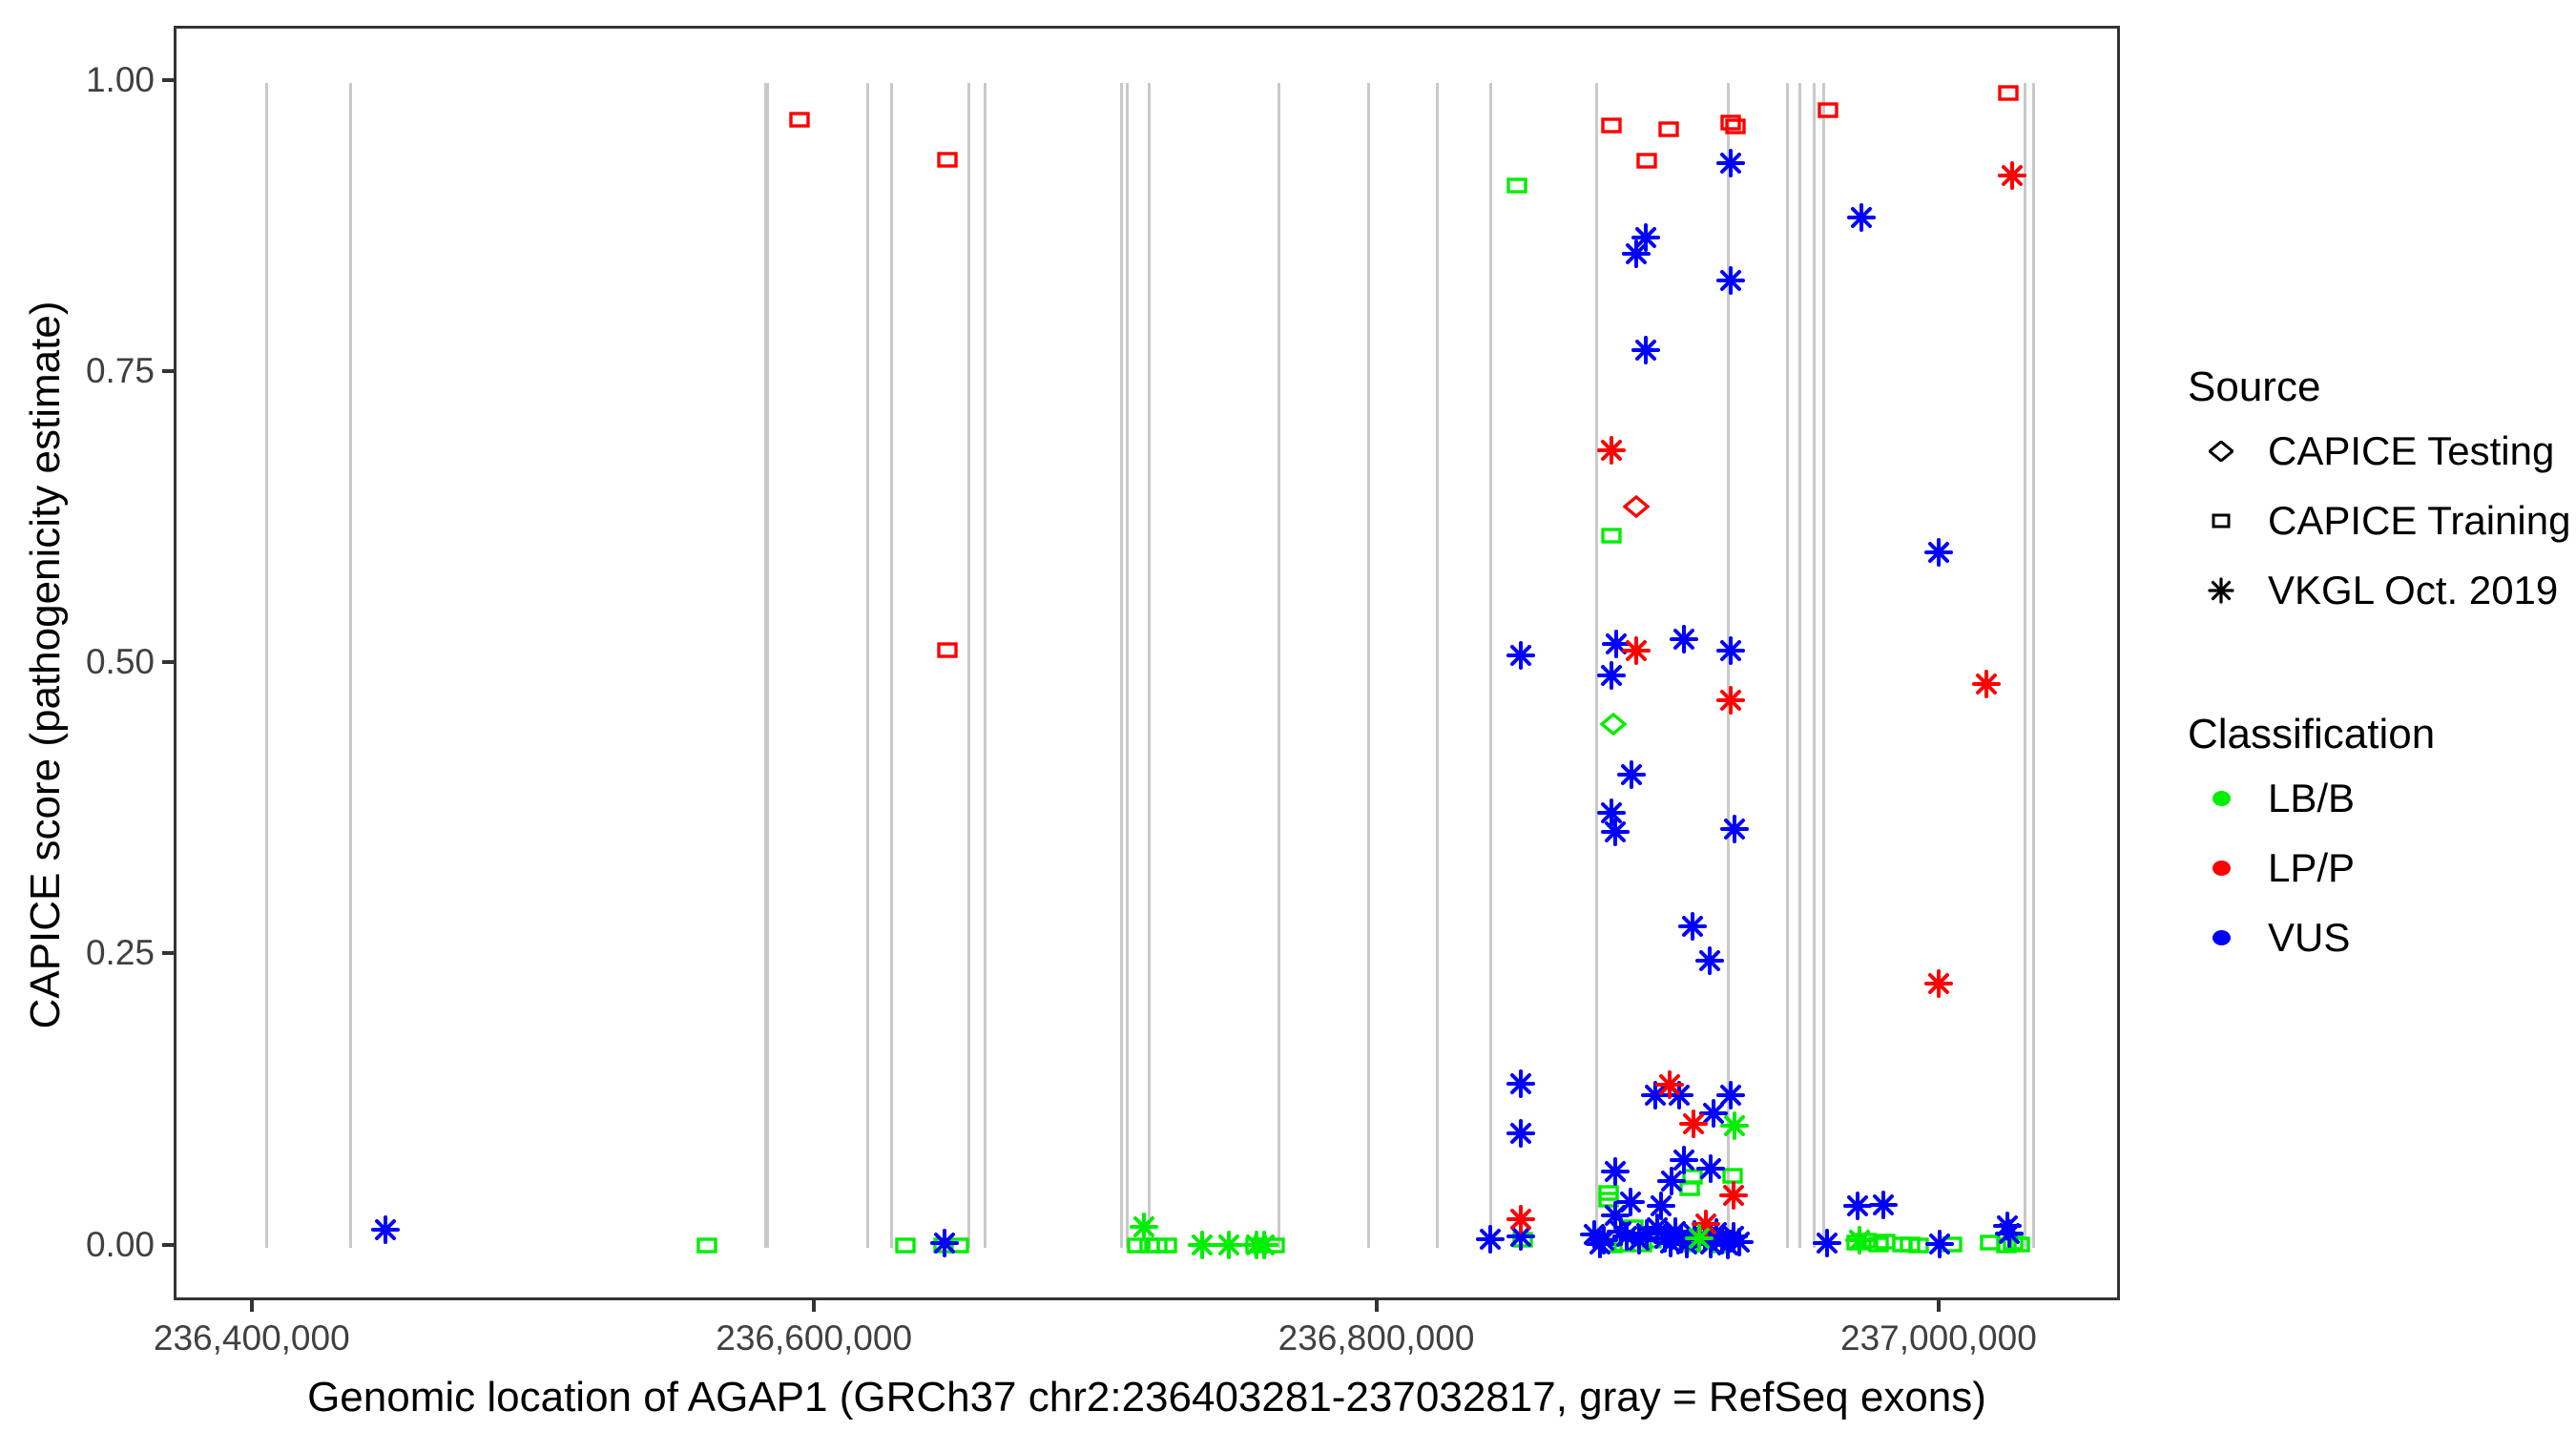 The height and width of the screenshot is (1431, 2576). Describe the element at coordinates (2411, 450) in the screenshot. I see `legend-item-label: CAPICE Testing` at that location.